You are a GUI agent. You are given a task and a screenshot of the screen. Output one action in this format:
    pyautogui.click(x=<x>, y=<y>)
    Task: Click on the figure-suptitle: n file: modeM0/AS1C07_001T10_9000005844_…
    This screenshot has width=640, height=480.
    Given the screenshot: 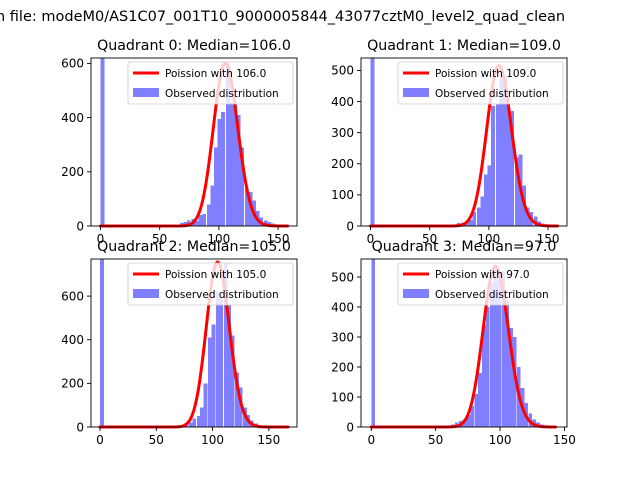 What is the action you would take?
    pyautogui.click(x=282, y=17)
    